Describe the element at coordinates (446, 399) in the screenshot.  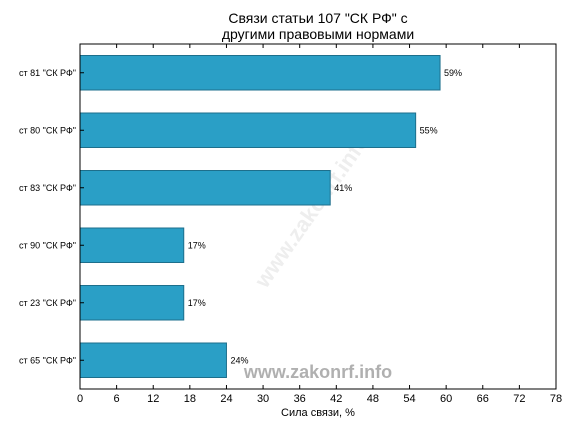
I see `x-tick-label: 60` at that location.